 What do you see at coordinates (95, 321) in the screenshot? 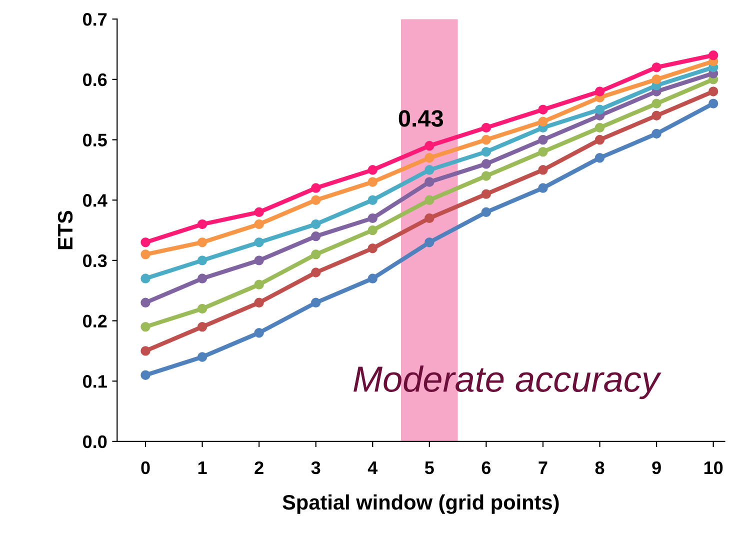
I see `y-tick-label: 0.2` at bounding box center [95, 321].